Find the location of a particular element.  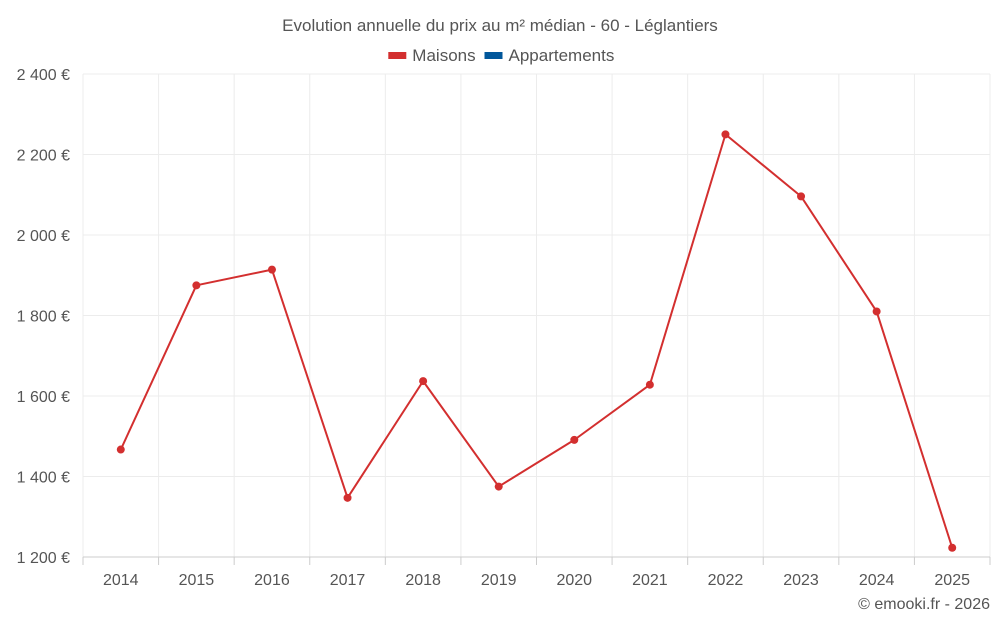

data-point-2023 is located at coordinates (801, 196).